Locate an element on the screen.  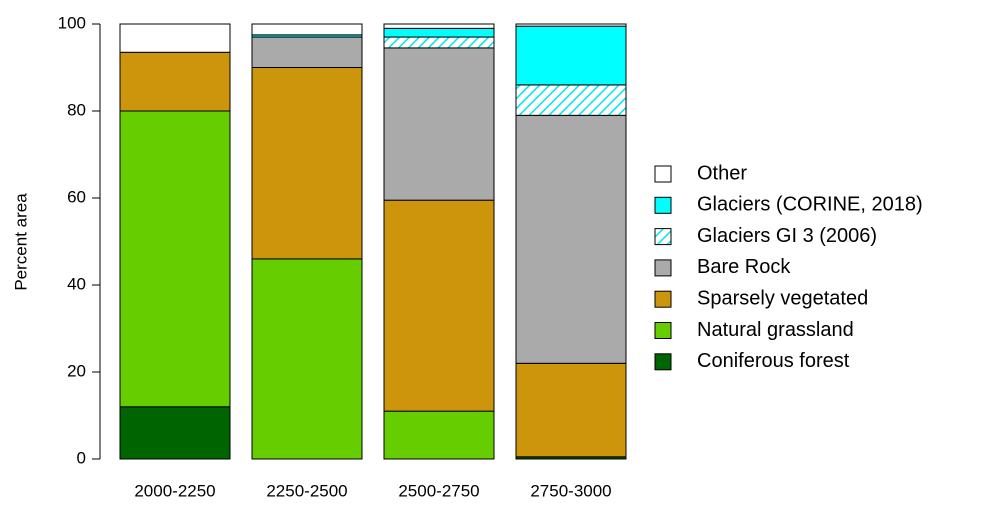
legend-label: Bare Rock is located at coordinates (744, 267).